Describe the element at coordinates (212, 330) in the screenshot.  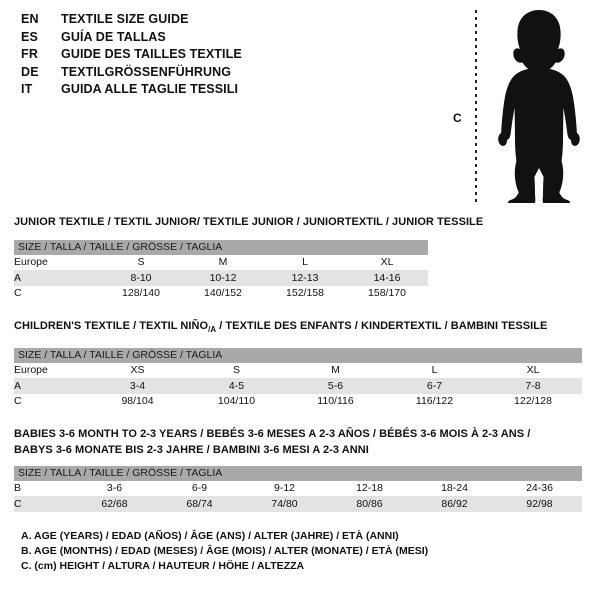
I see `children-title-subscript: /A` at that location.